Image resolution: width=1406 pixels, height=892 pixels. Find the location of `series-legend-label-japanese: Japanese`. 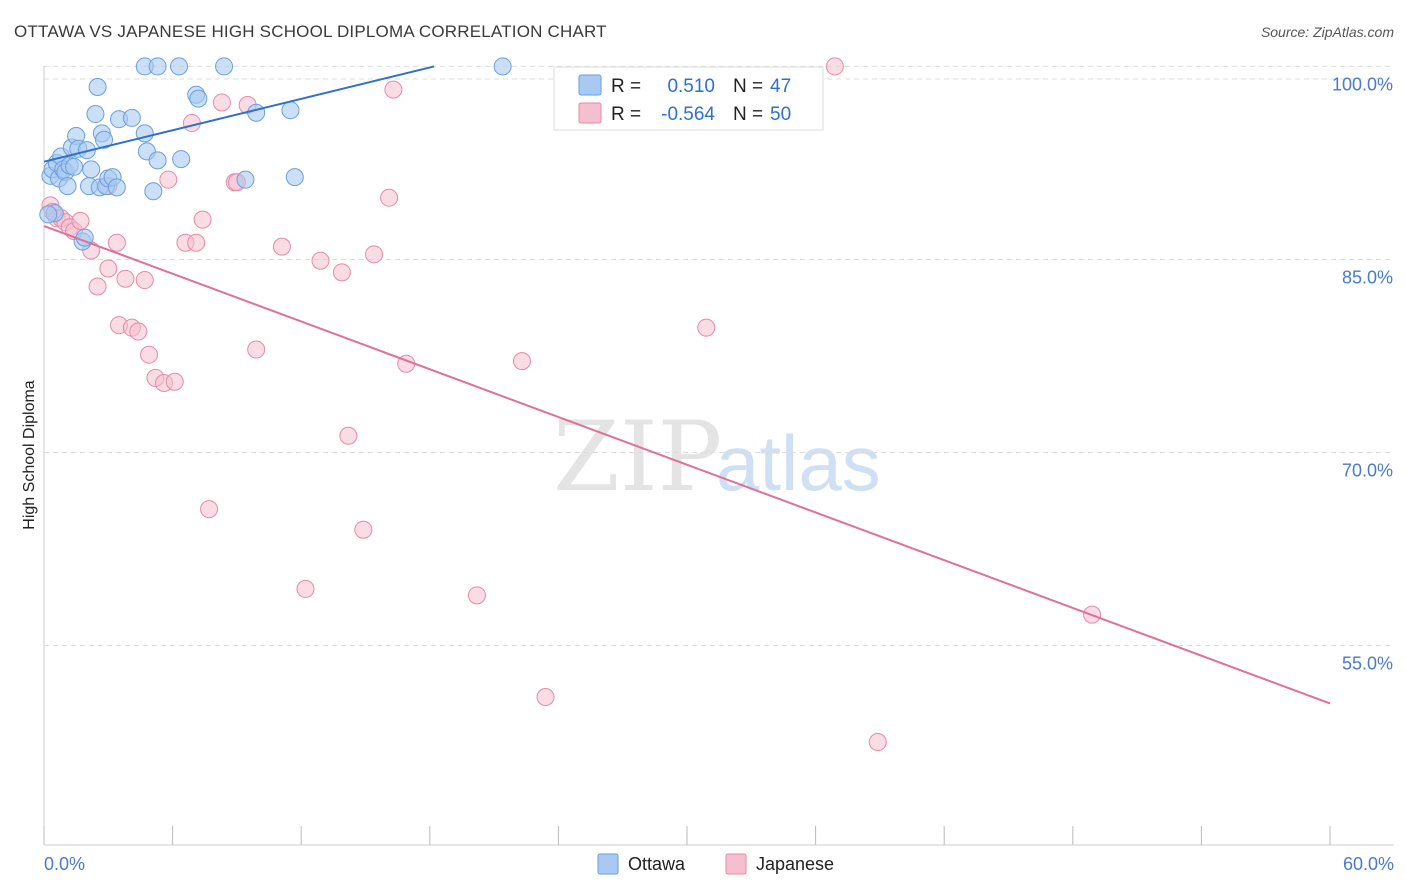

series-legend-label-japanese: Japanese is located at coordinates (795, 864).